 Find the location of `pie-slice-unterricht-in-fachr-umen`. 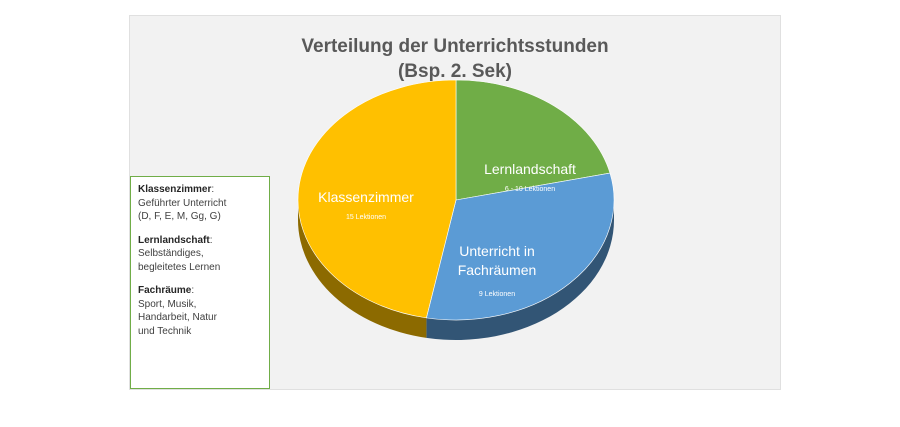

pie-slice-unterricht-in-fachr-umen is located at coordinates (520, 246).